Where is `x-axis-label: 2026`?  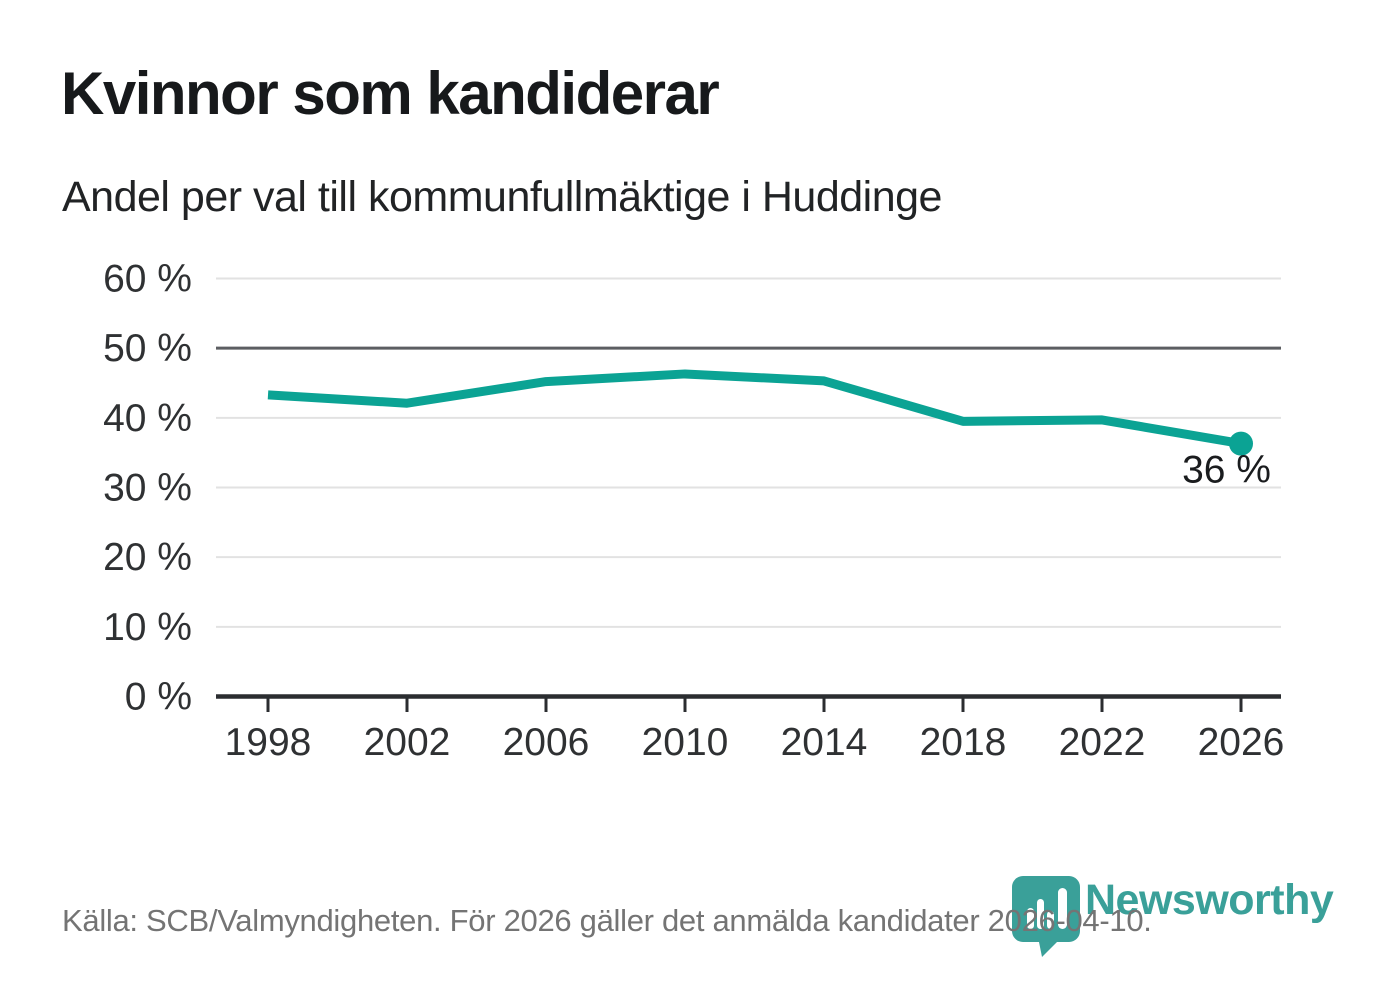 x-axis-label: 2026 is located at coordinates (1241, 742).